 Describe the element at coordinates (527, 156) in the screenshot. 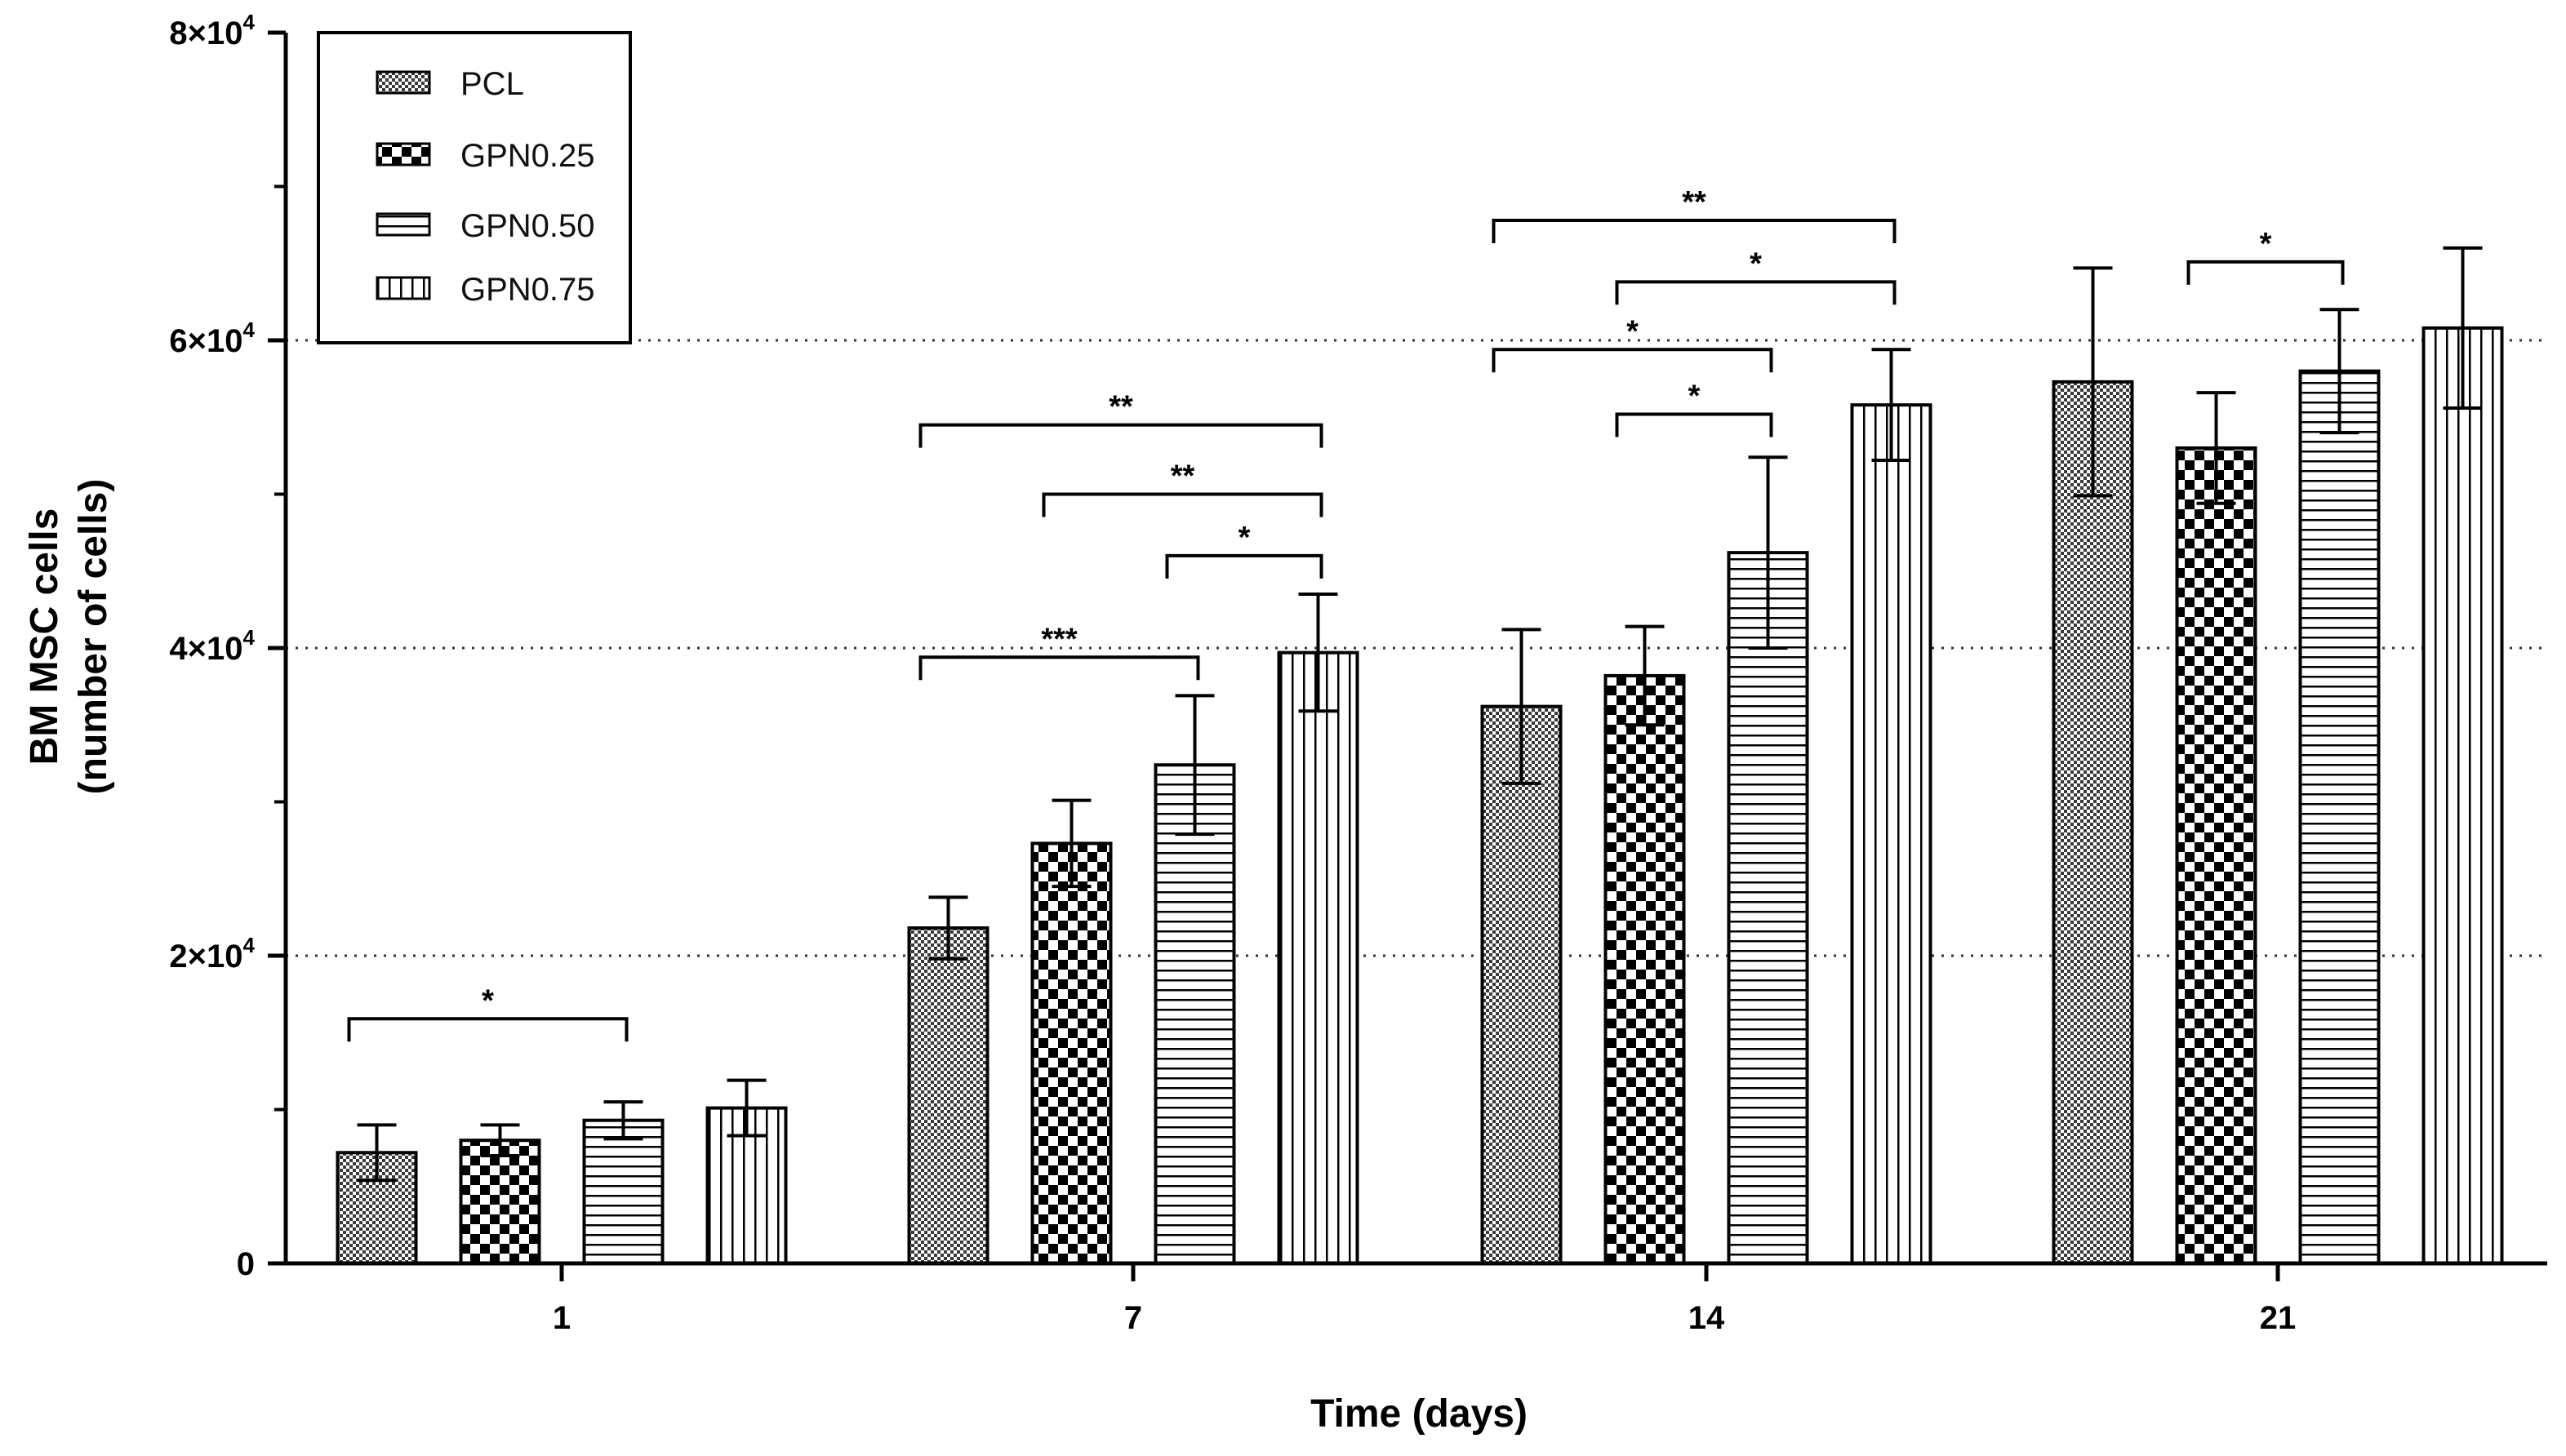

I see `legend-label-gpn025: GPN0.25` at that location.